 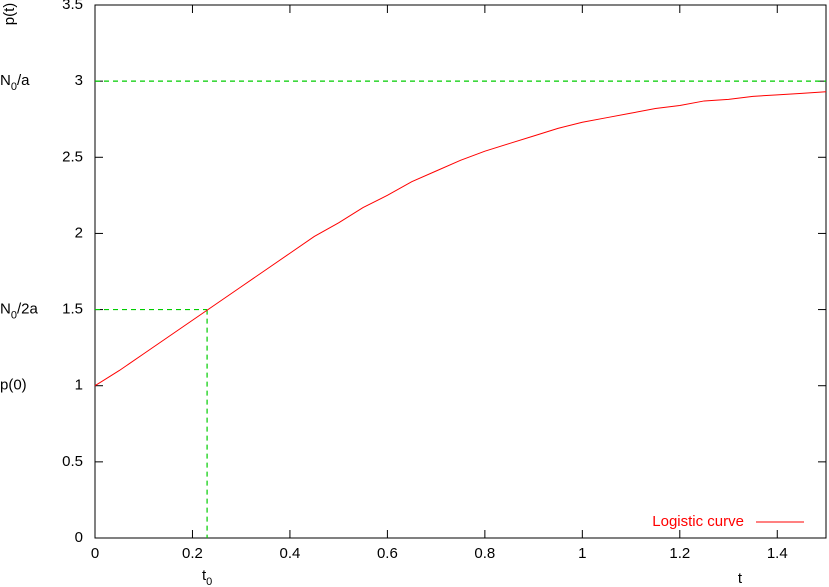 What do you see at coordinates (72, 156) in the screenshot?
I see `y-tick-label: 2.5` at bounding box center [72, 156].